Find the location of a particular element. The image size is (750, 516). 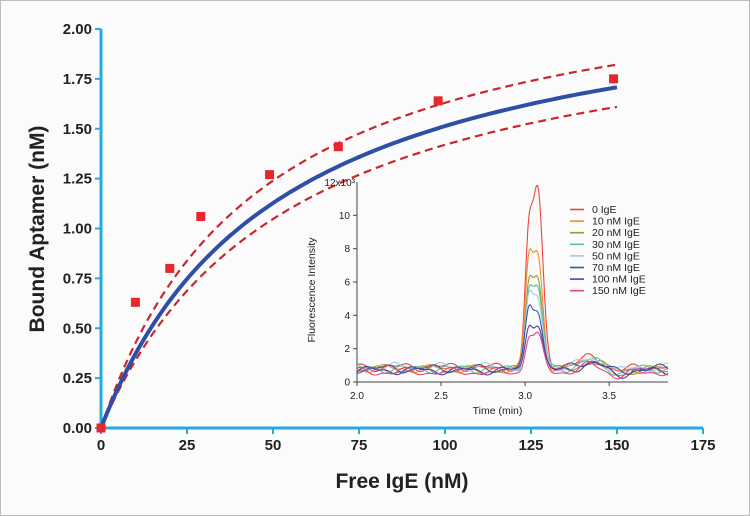

y-tick-label: 0.00 is located at coordinates (77, 428).